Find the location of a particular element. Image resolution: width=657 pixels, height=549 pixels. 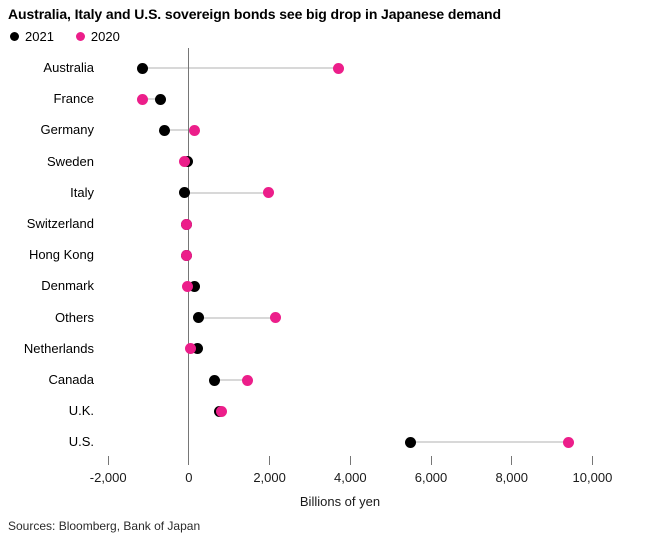

x-tick-label: 2,000 is located at coordinates (269, 477).